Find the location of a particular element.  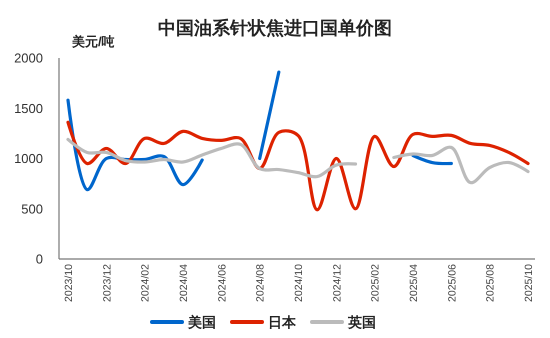

x-tick-label: 2025/08 is located at coordinates (490, 283).